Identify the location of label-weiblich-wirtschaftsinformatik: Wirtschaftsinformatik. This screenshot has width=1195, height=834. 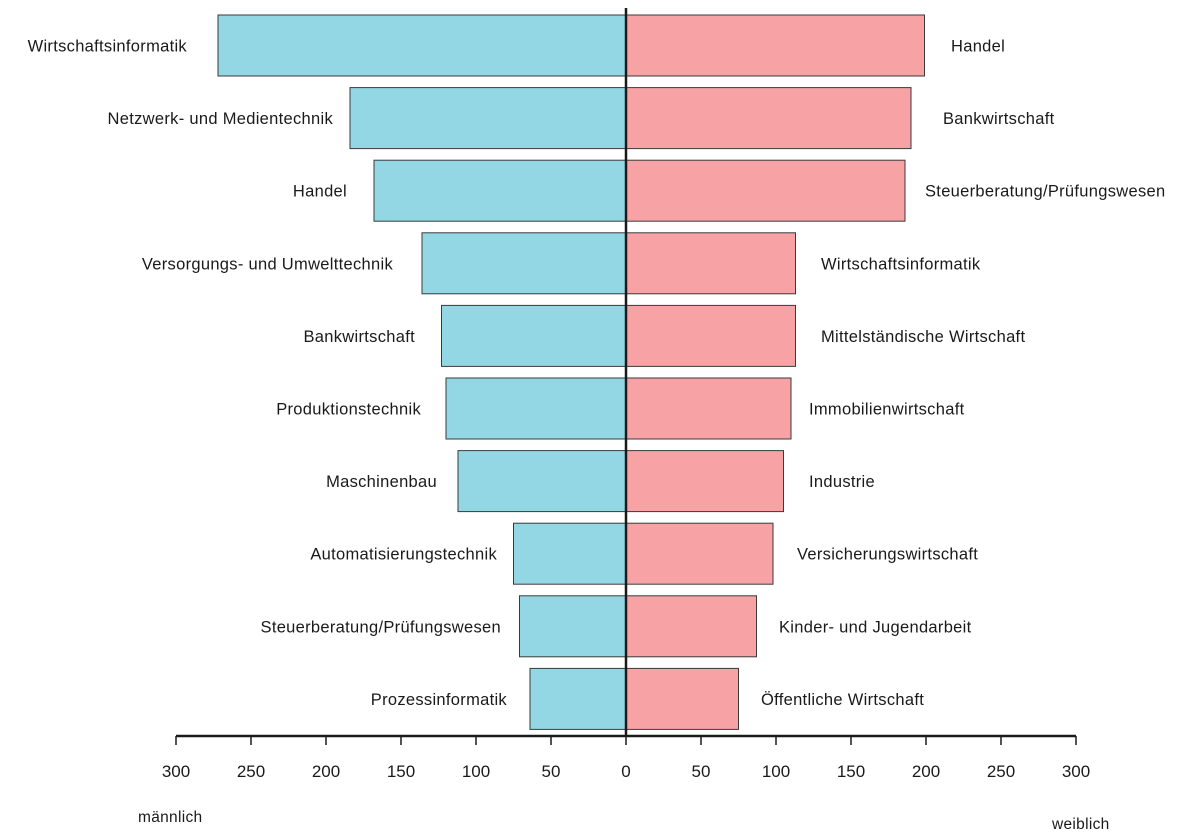
(901, 264).